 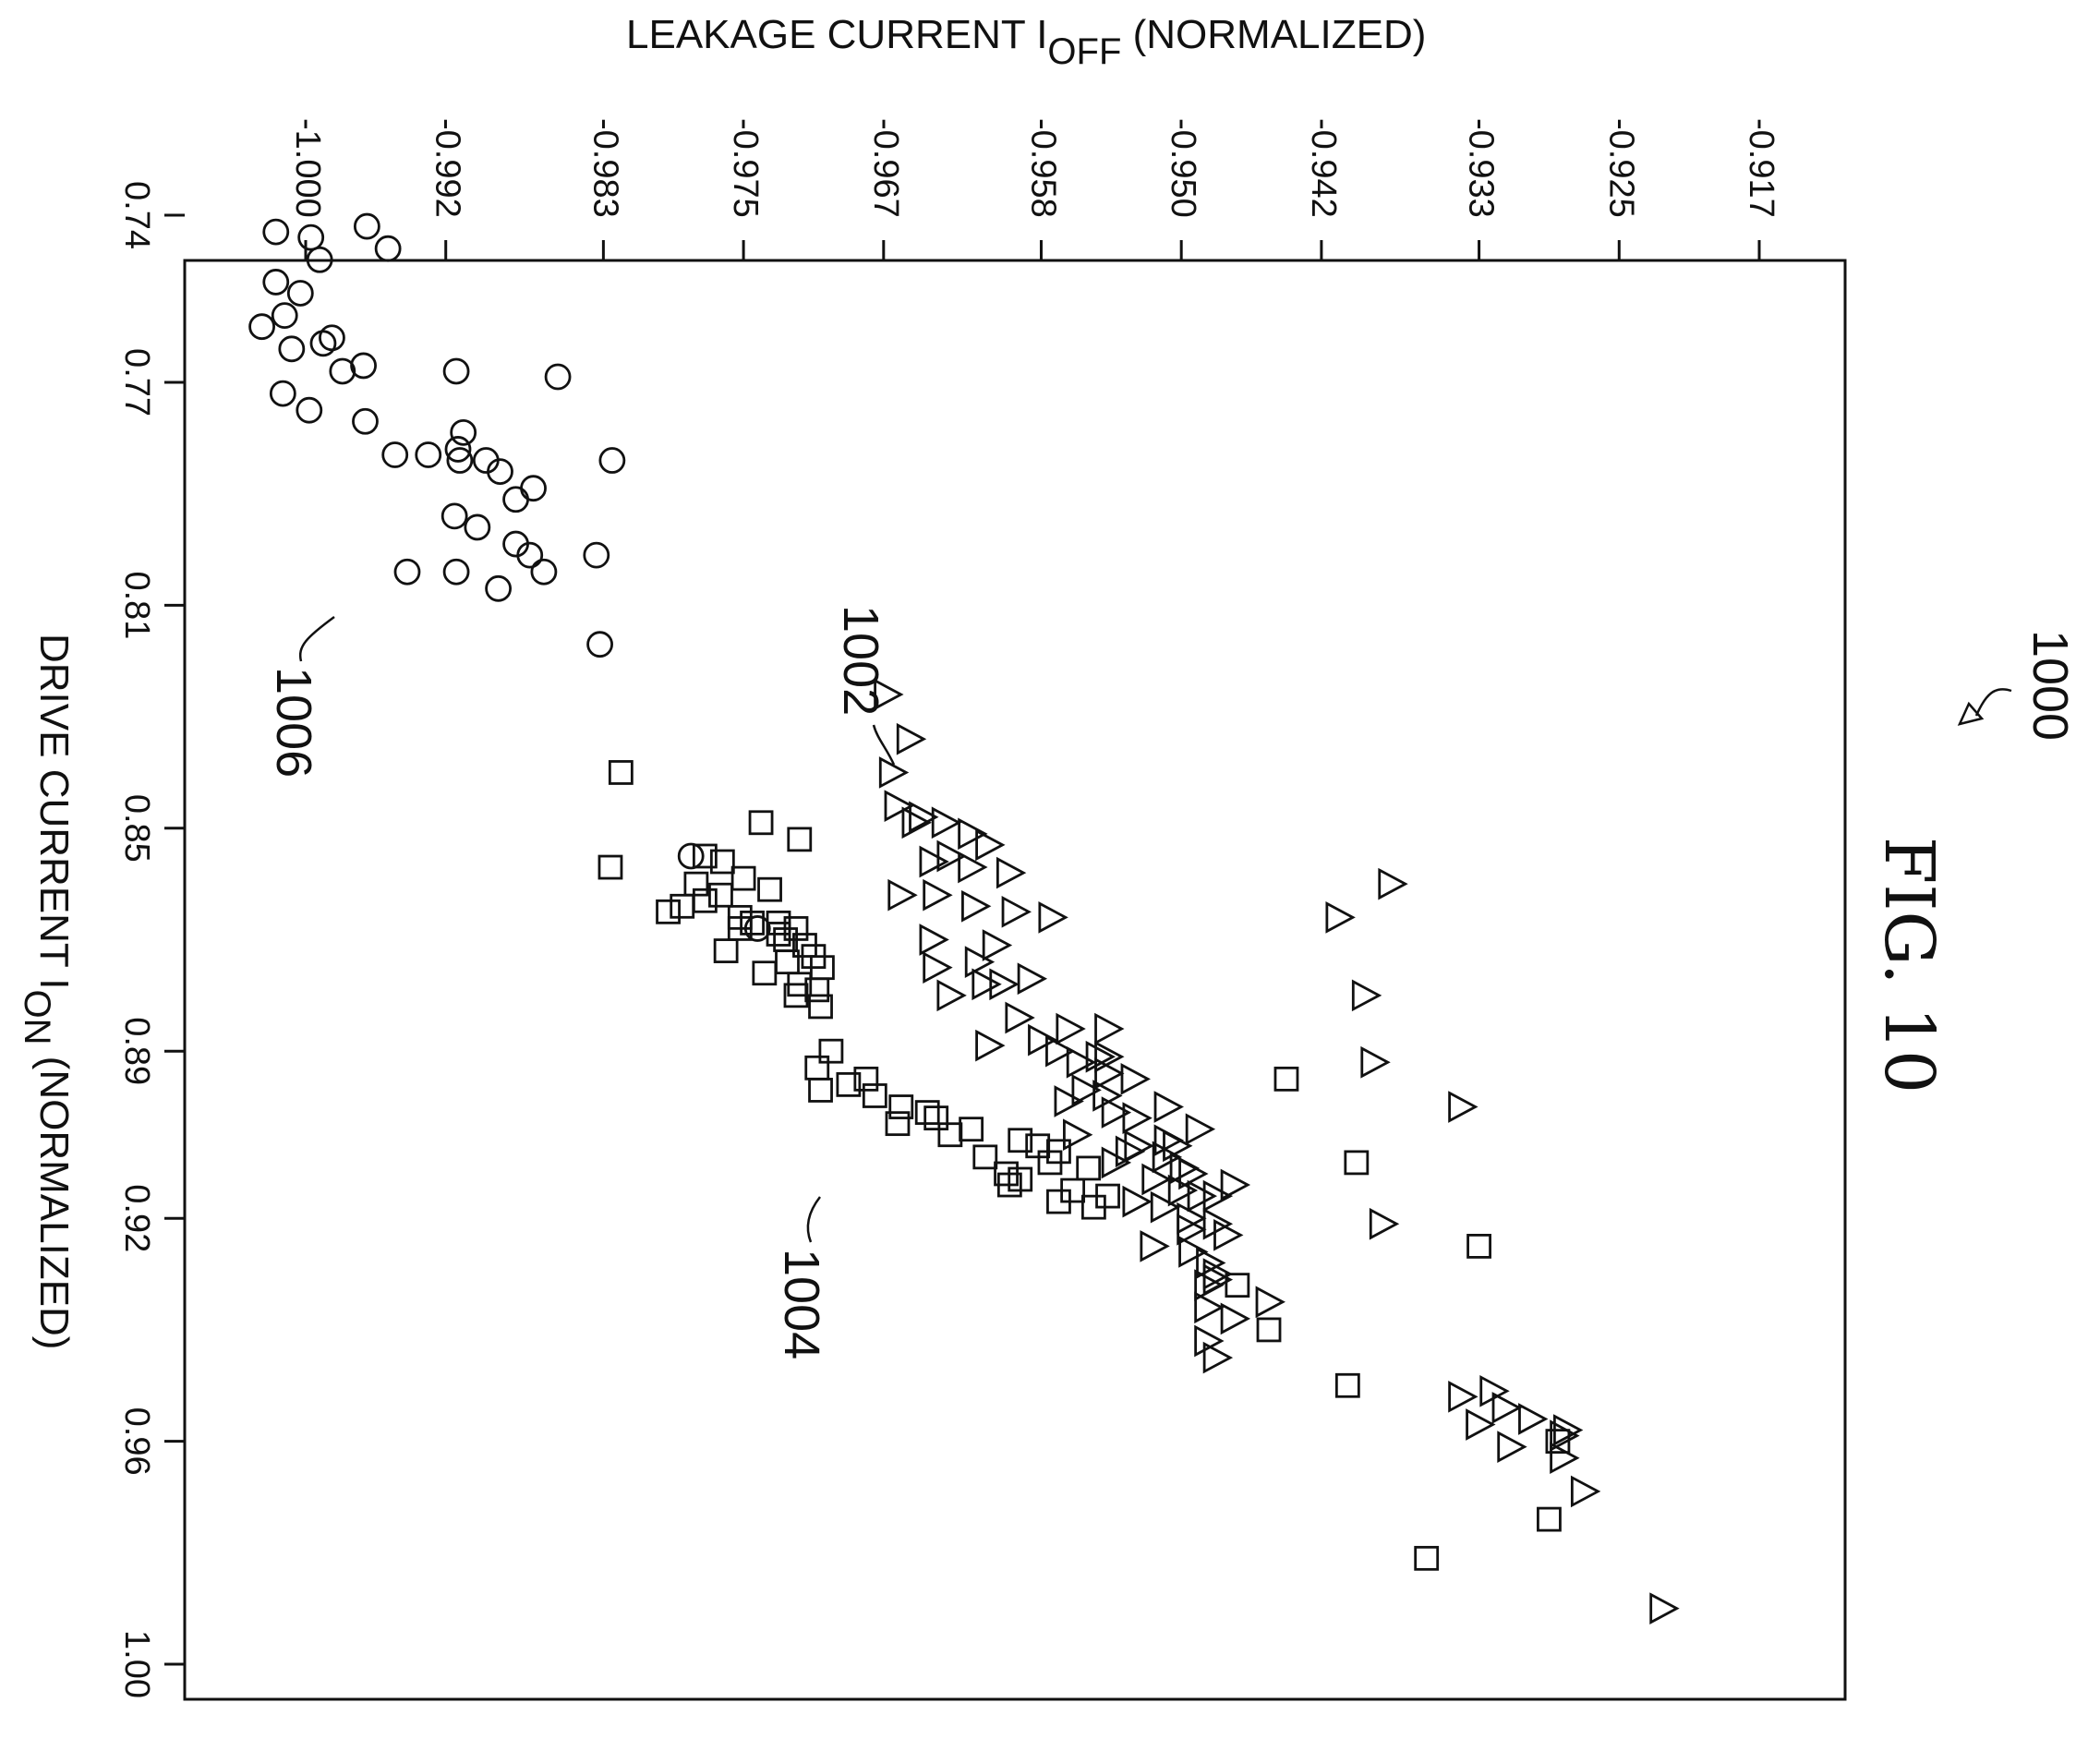 What do you see at coordinates (1084, 52) in the screenshot?
I see `leakage-axis-title-subscript: OFF` at bounding box center [1084, 52].